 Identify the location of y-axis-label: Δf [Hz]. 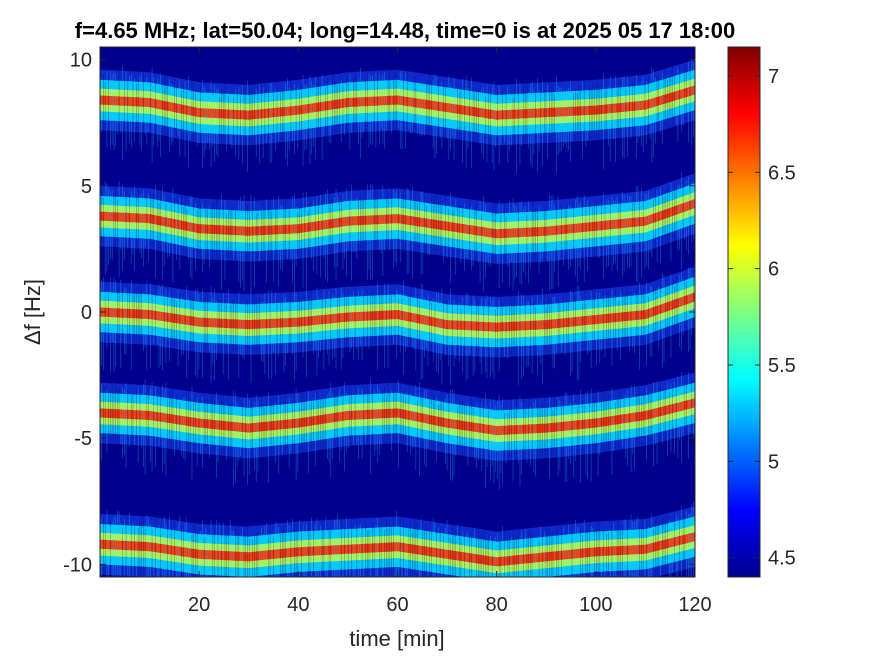
(32, 312).